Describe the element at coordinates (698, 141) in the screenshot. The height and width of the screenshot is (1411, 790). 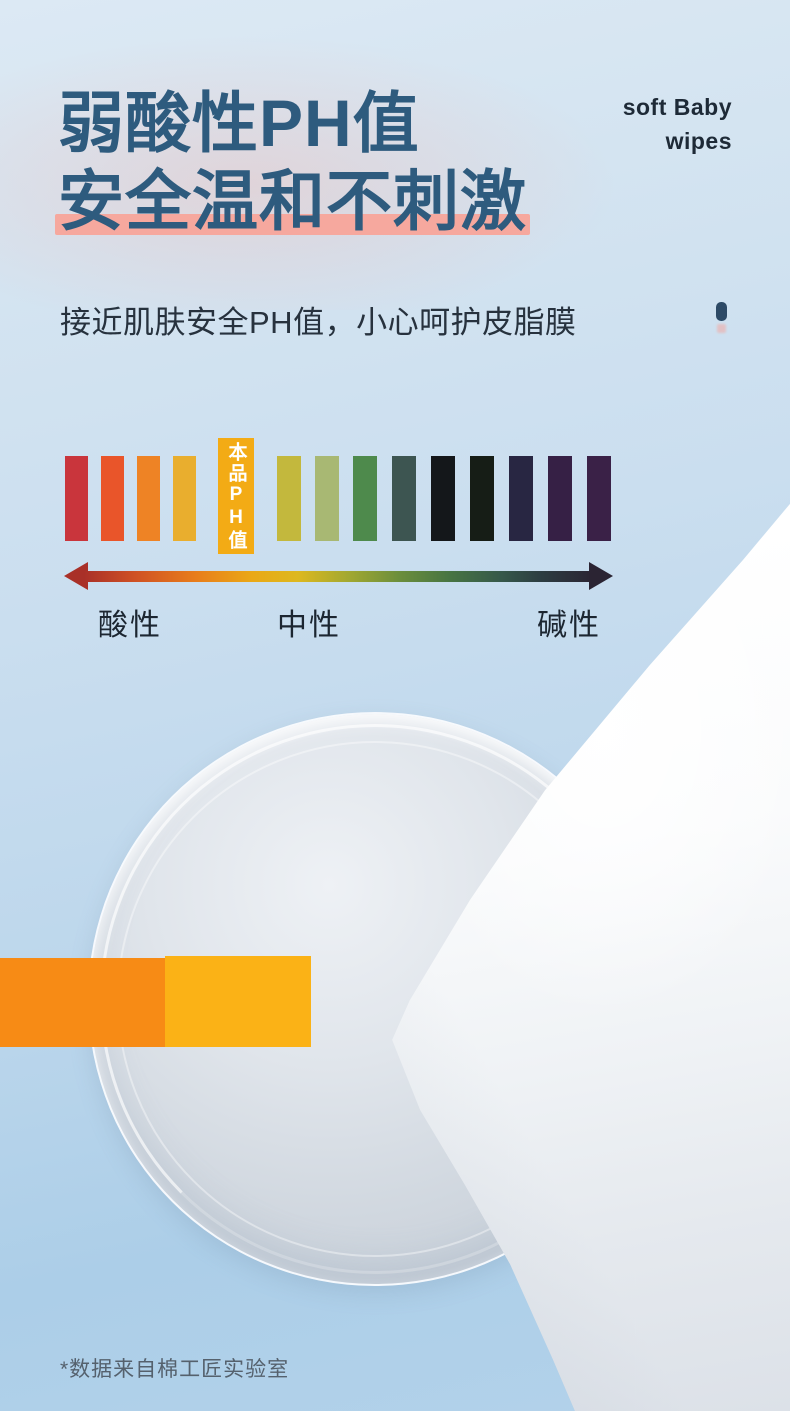
I see `brand-line-2: wipes` at that location.